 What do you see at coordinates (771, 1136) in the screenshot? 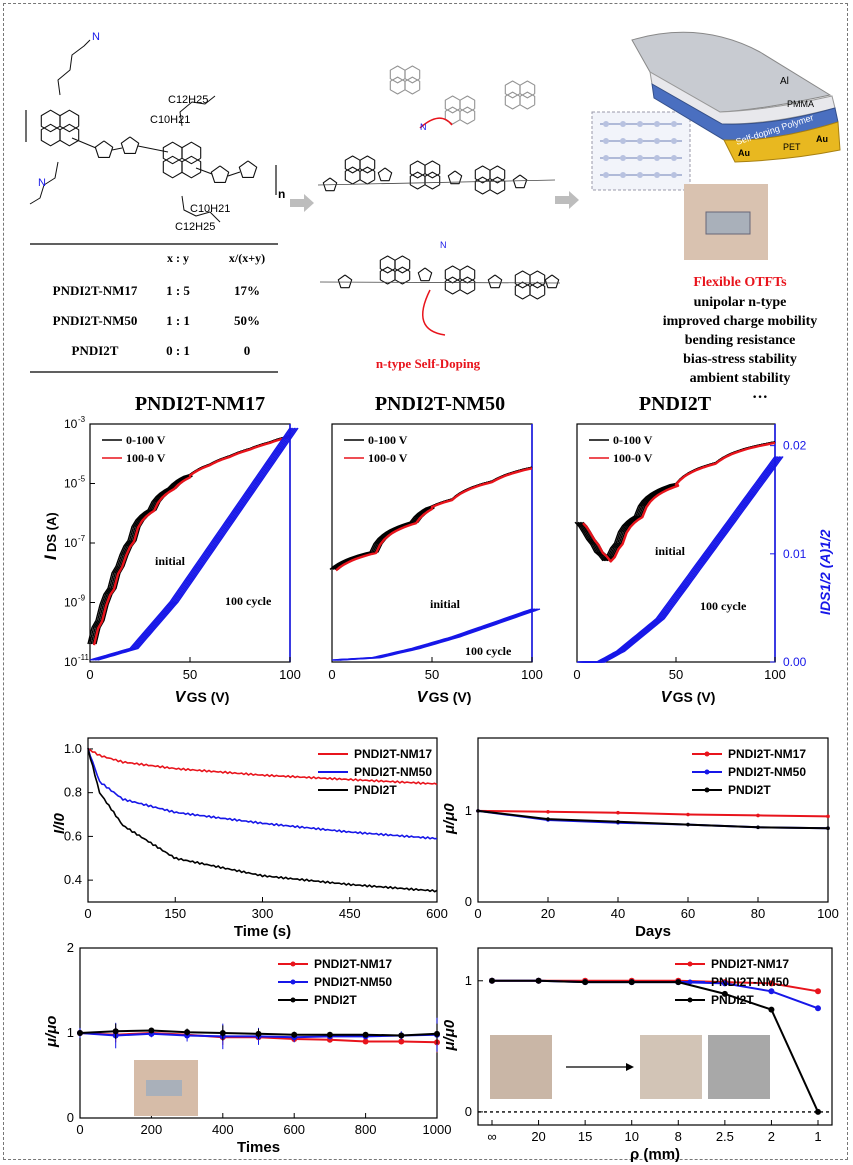
I see `x-tick-label: 2` at bounding box center [771, 1136].